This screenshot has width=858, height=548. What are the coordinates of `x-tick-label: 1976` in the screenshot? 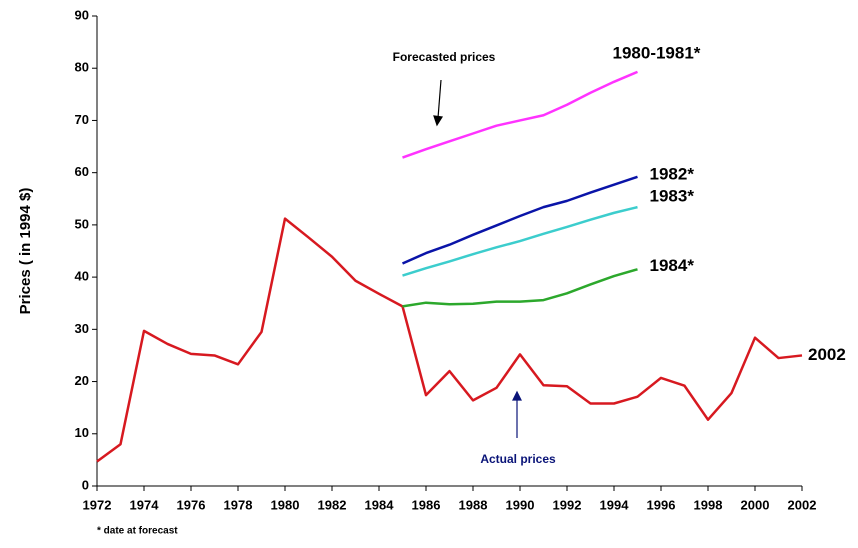 It's located at (191, 504).